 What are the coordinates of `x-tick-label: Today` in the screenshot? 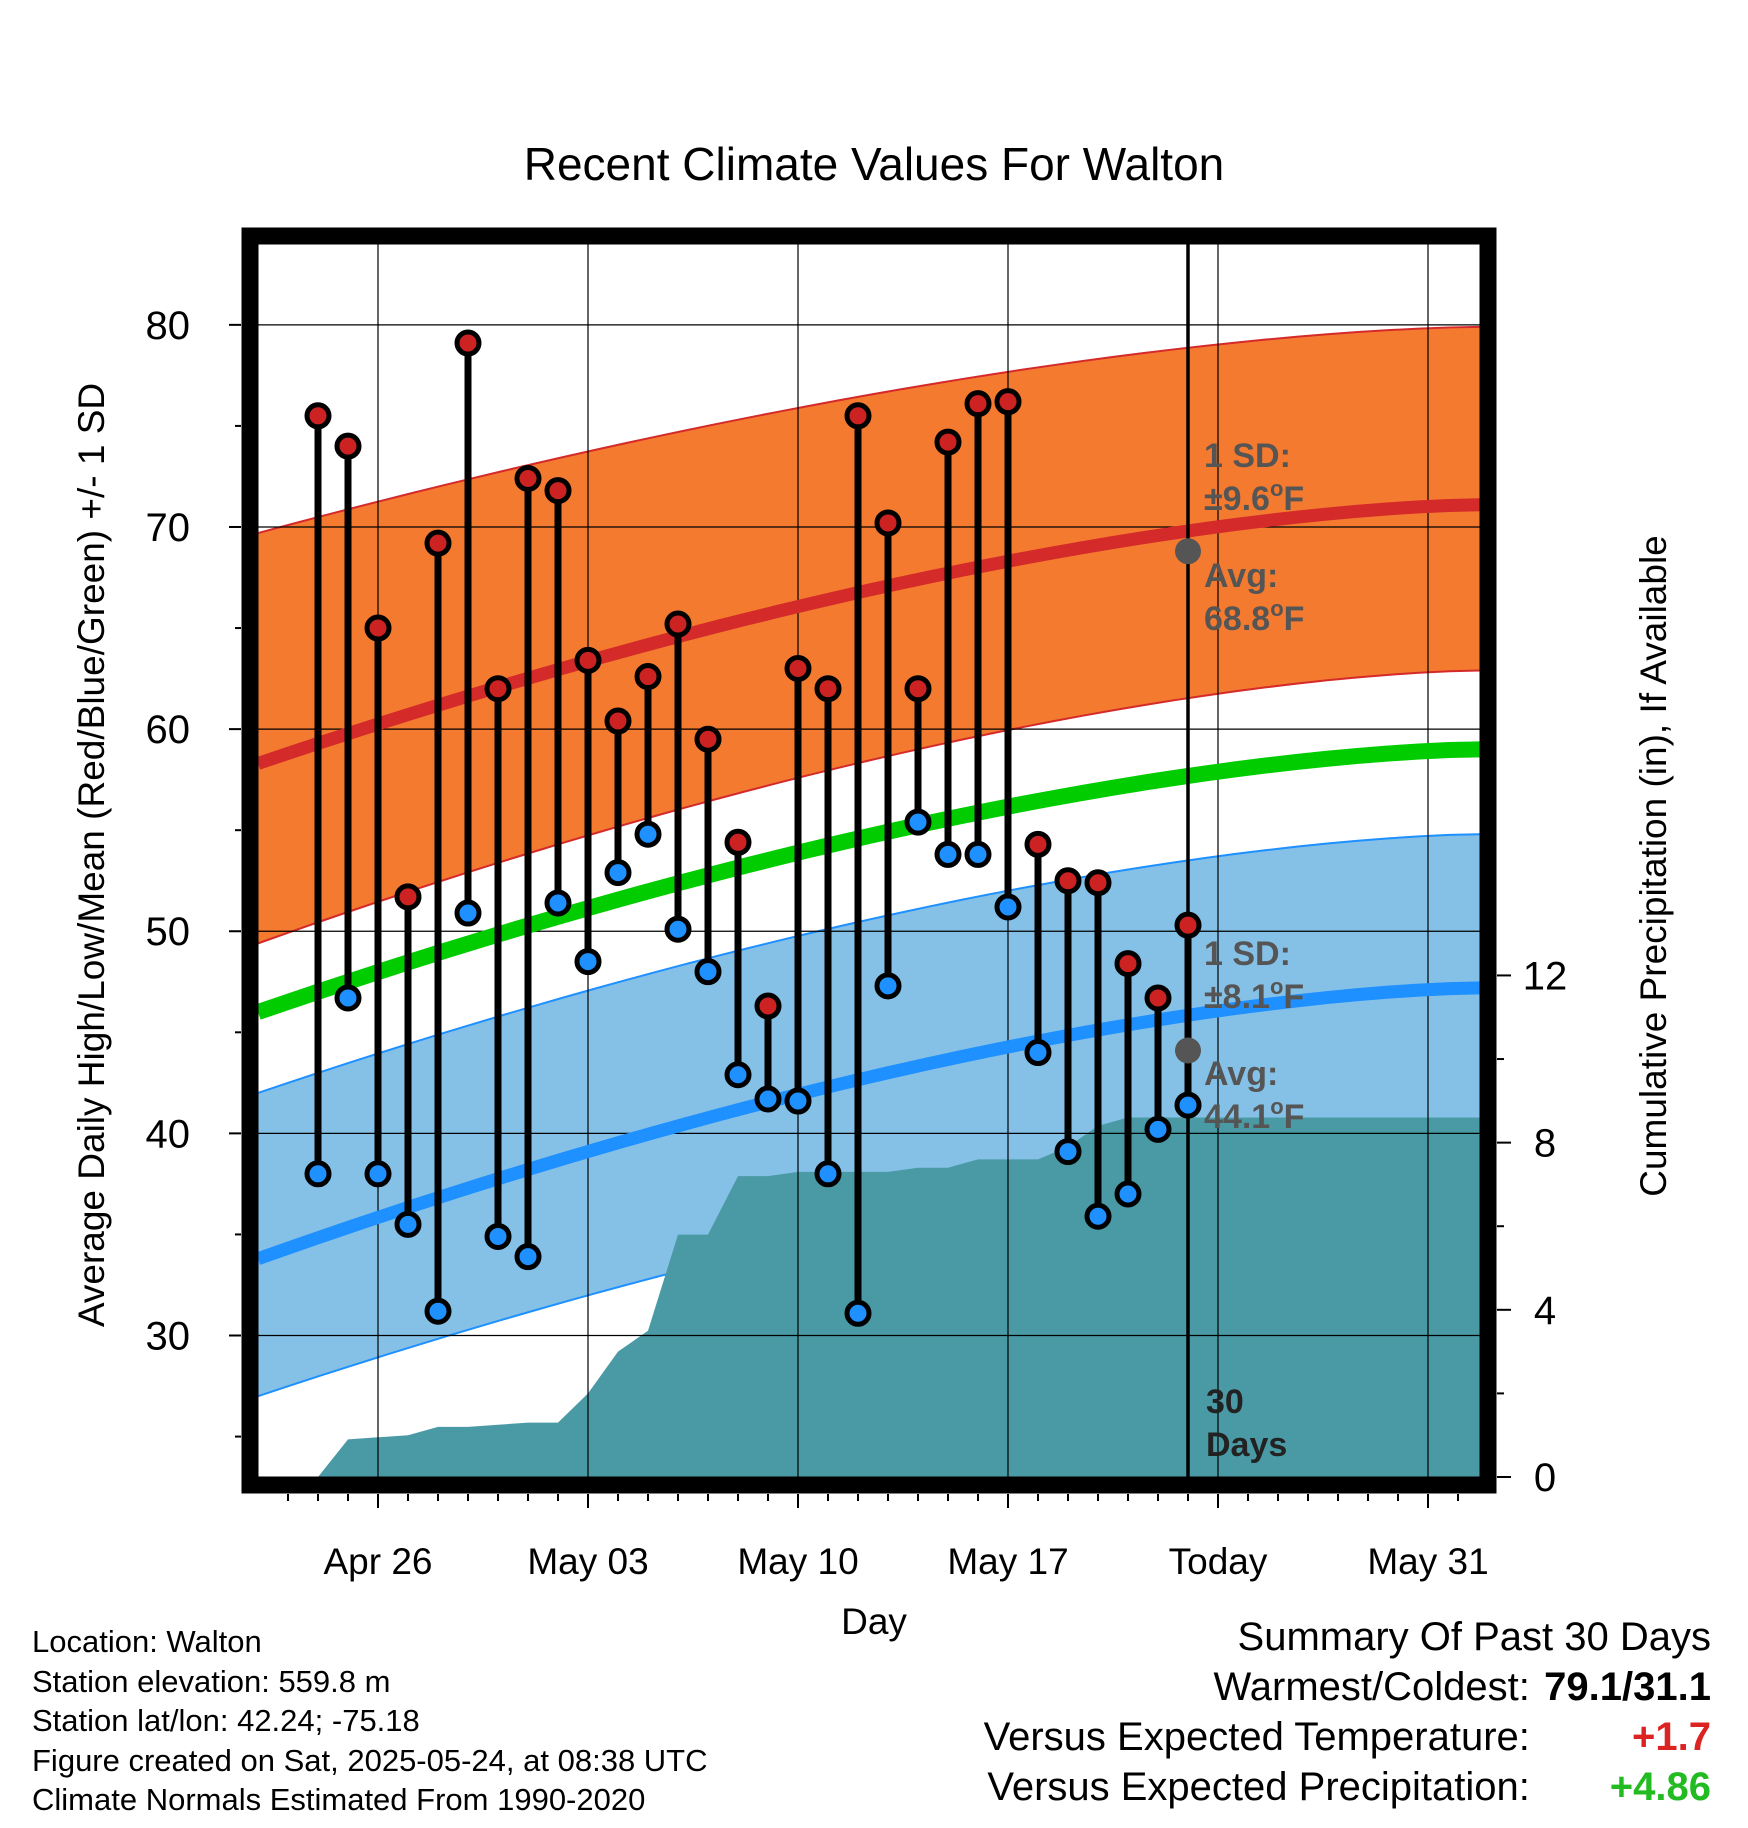 It's located at (1218, 1561).